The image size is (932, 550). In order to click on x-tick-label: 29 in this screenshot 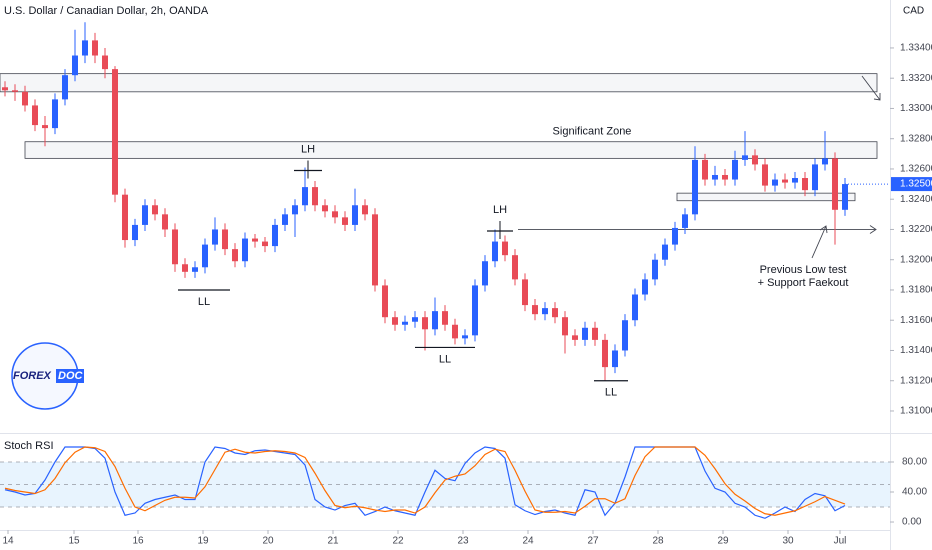, I will do `click(723, 541)`.